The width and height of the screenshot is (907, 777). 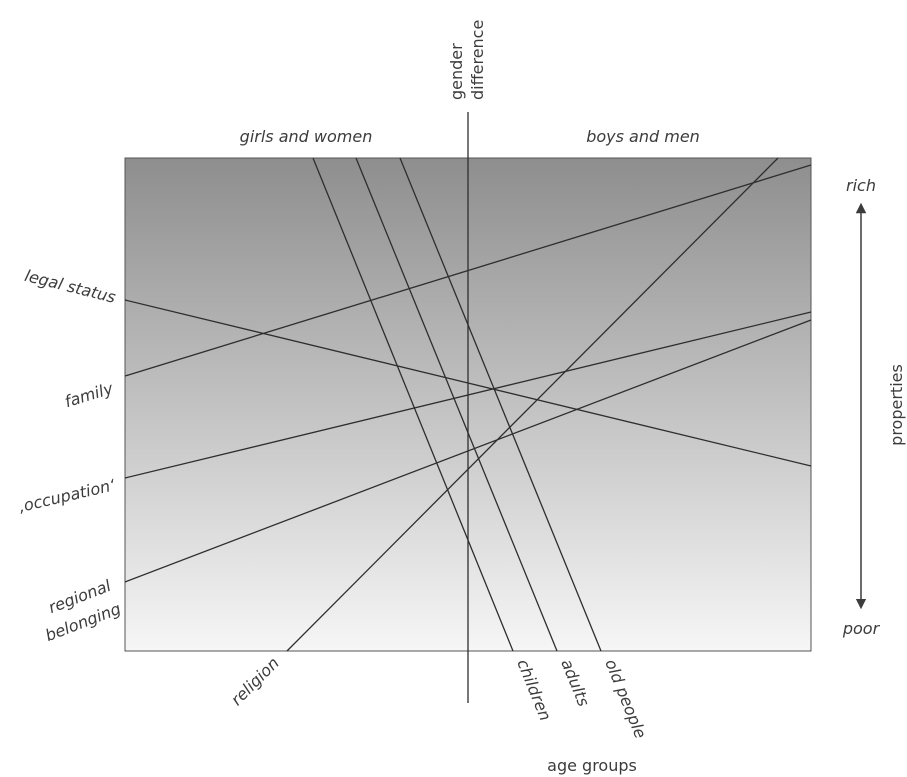 I want to click on children-line, so click(x=413, y=404).